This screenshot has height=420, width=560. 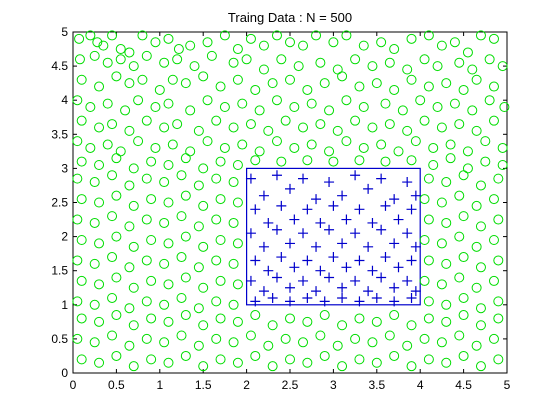 I want to click on y-tick-label: 4.5, so click(x=59, y=66).